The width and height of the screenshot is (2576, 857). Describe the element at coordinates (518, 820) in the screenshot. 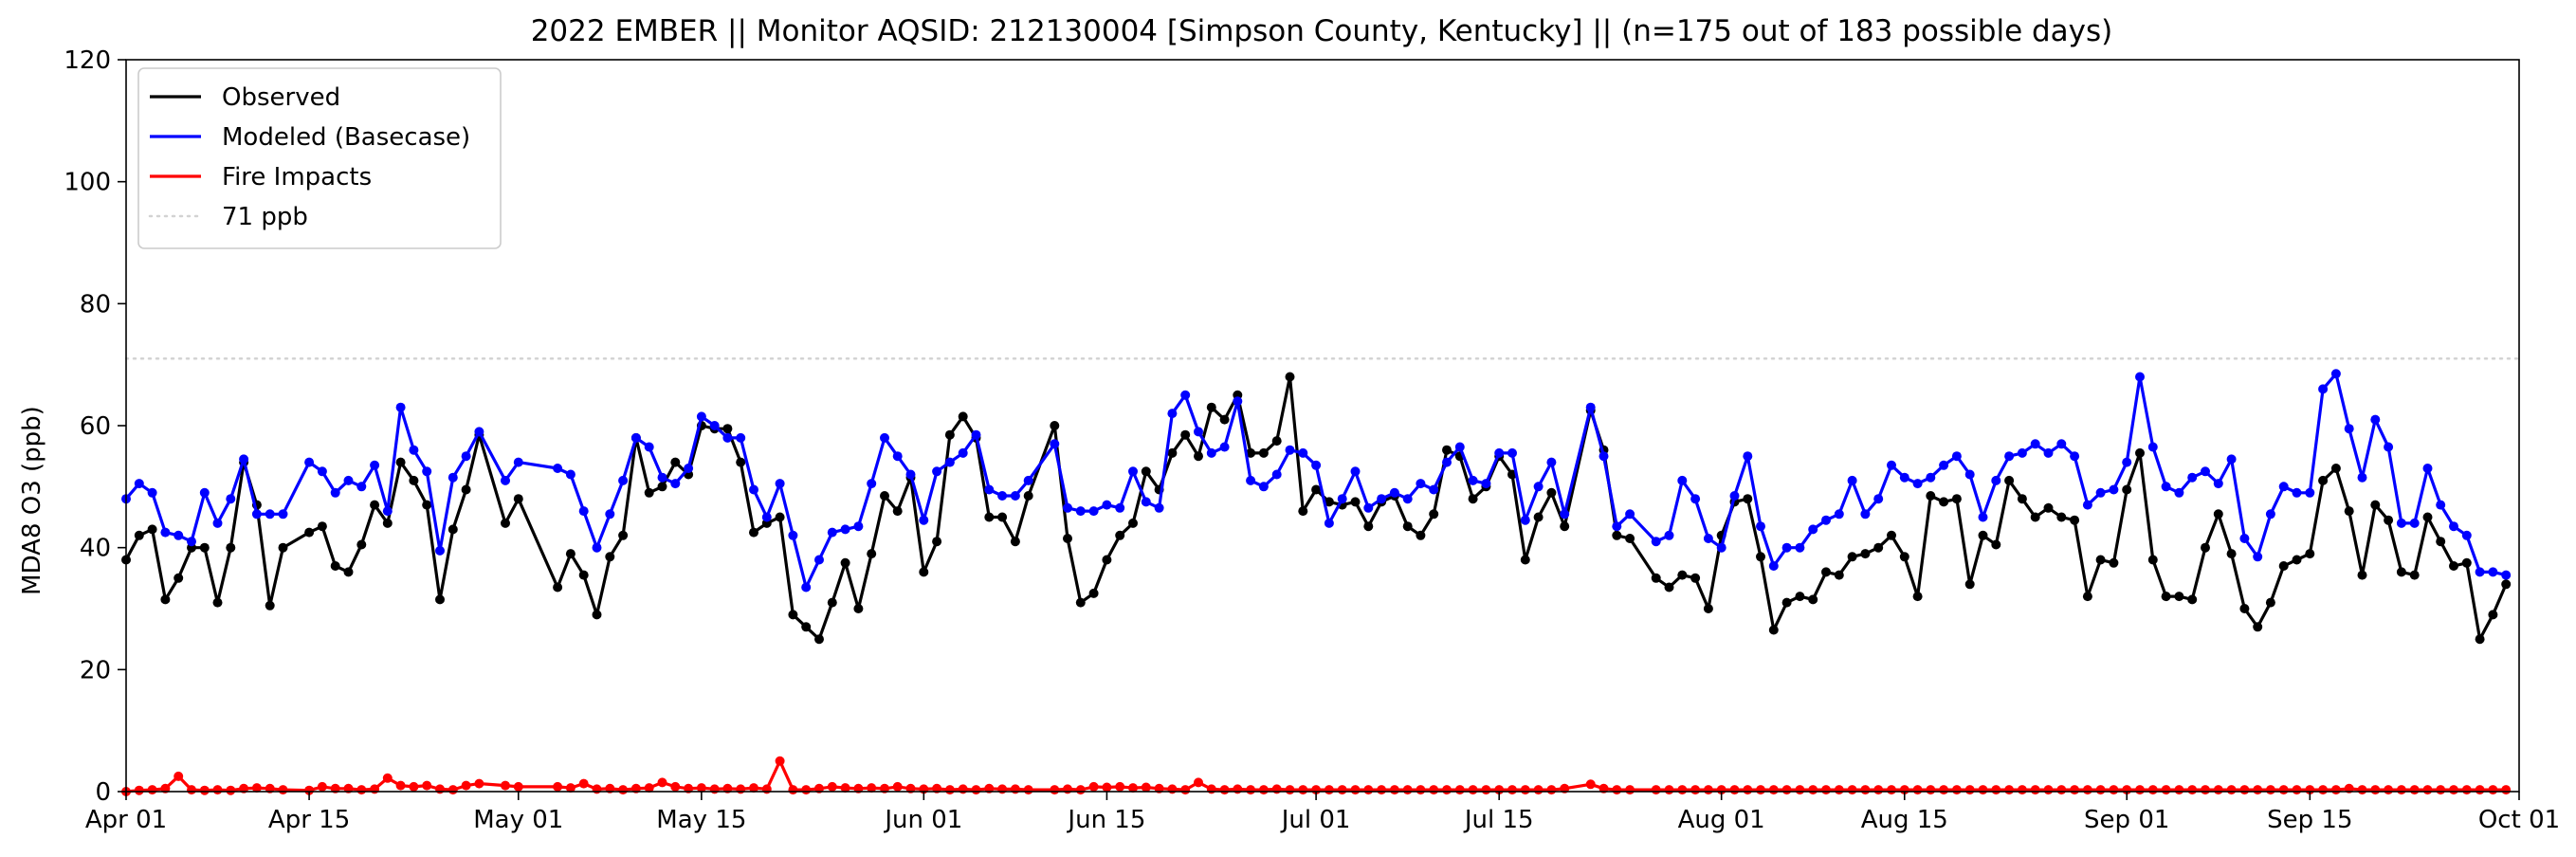

I see `x-tick-label: May 01` at that location.